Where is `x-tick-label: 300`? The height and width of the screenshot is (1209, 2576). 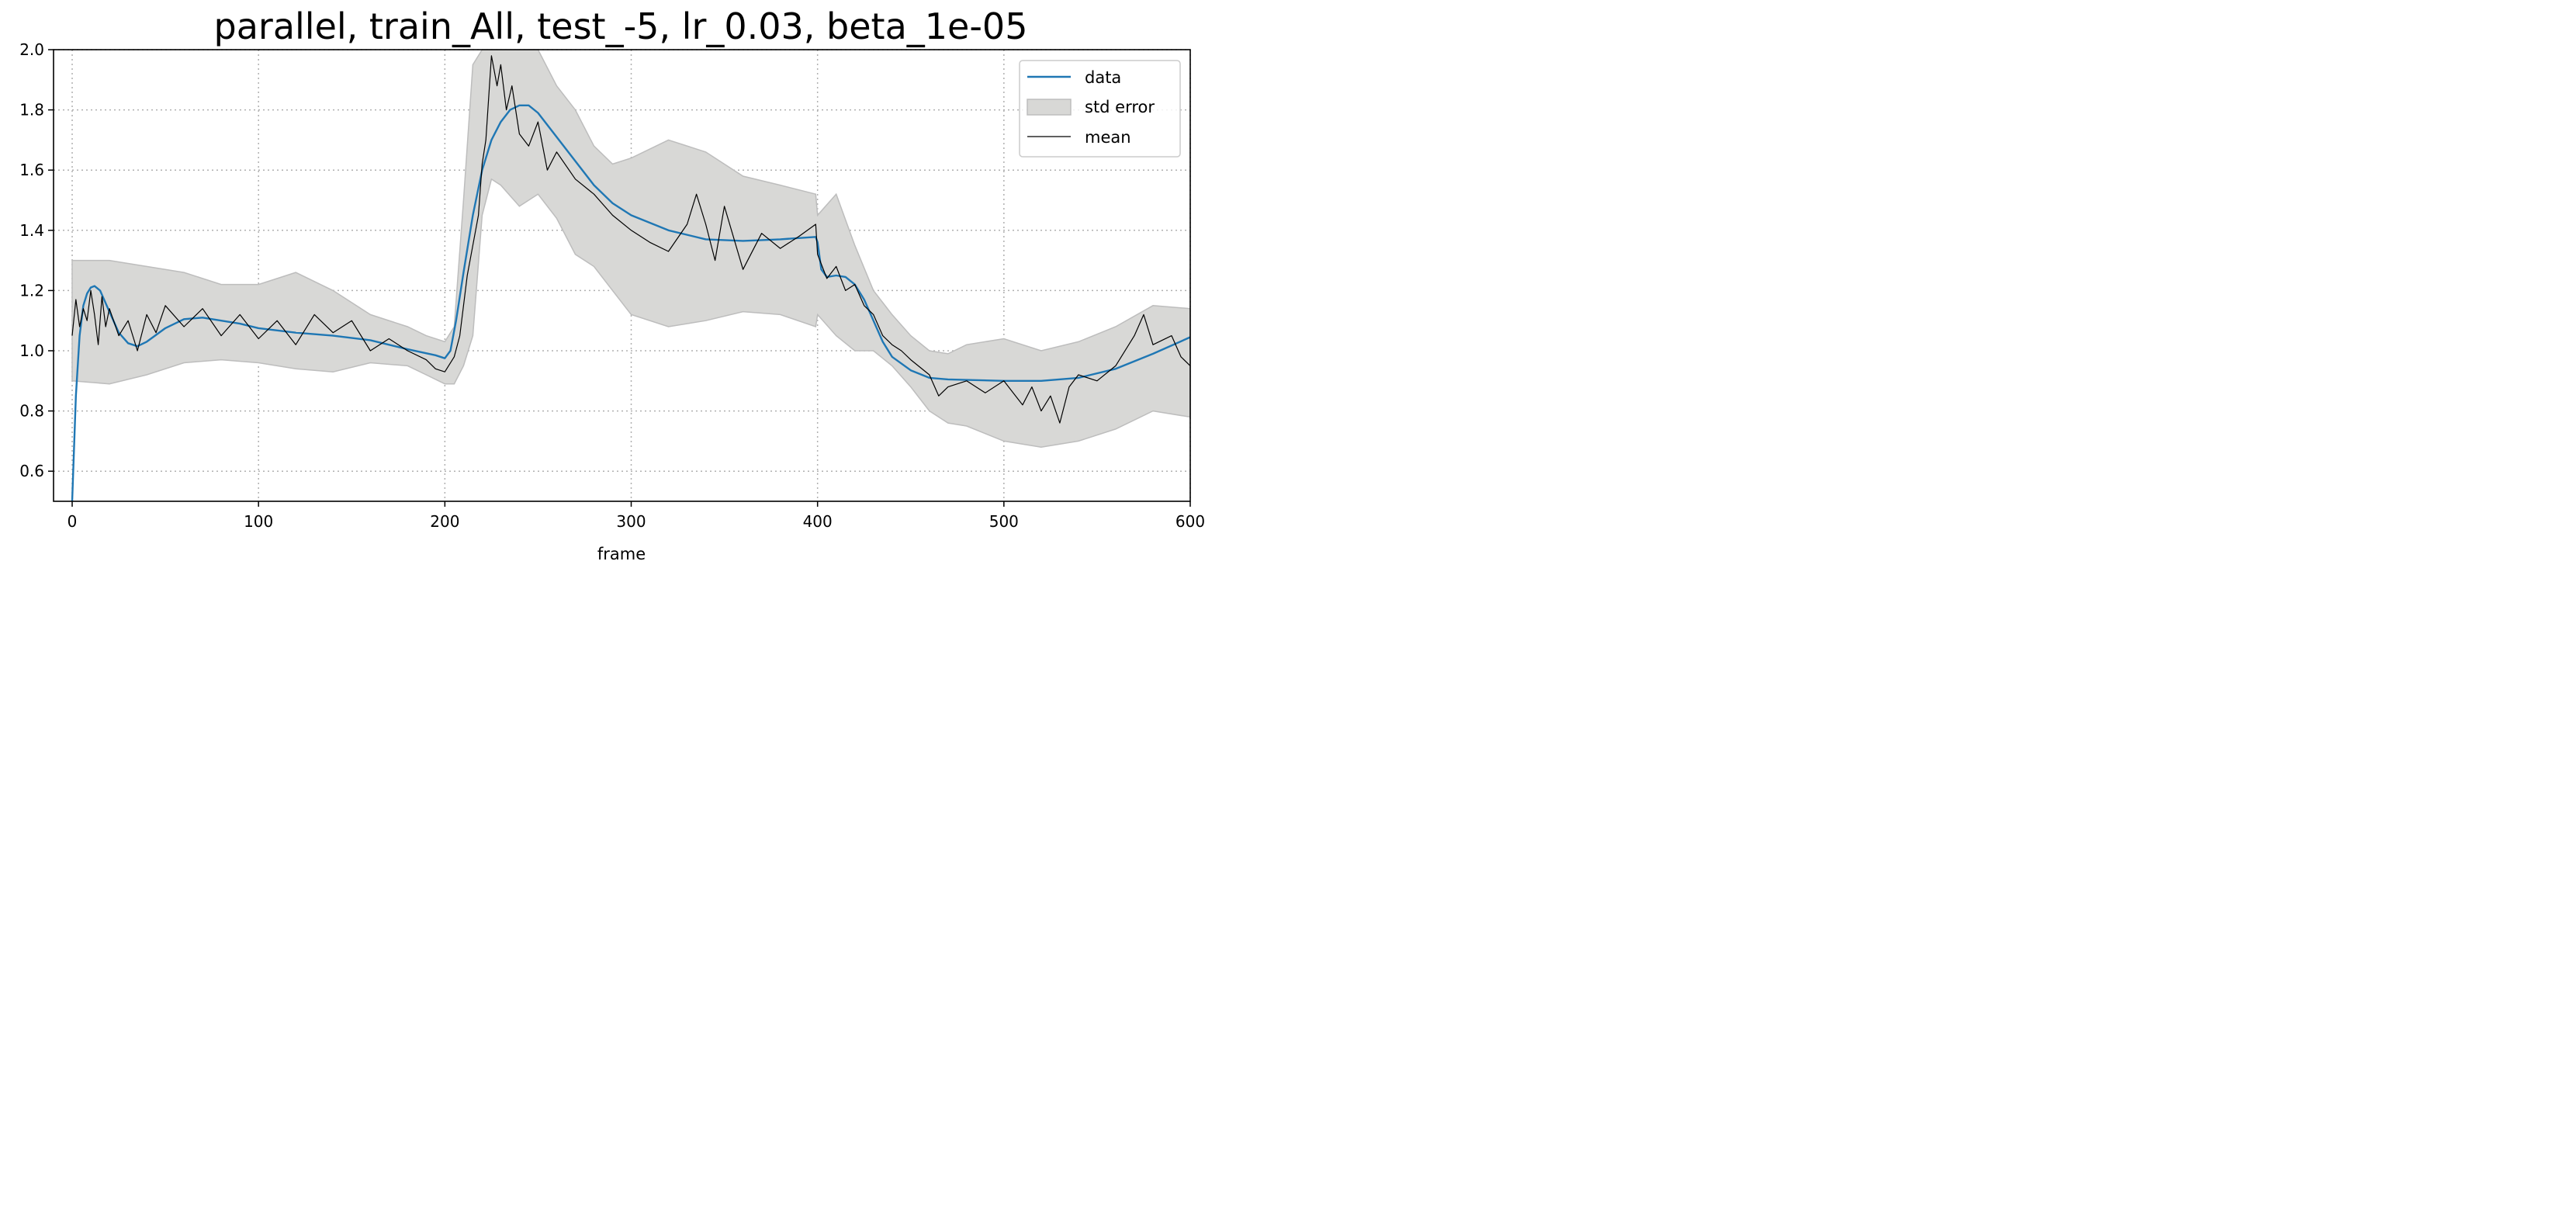
x-tick-label: 300 is located at coordinates (631, 521).